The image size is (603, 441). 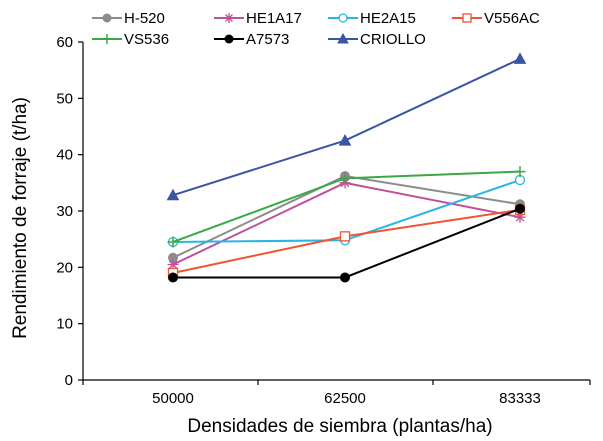 I want to click on legend-label: A7573, so click(x=267, y=39).